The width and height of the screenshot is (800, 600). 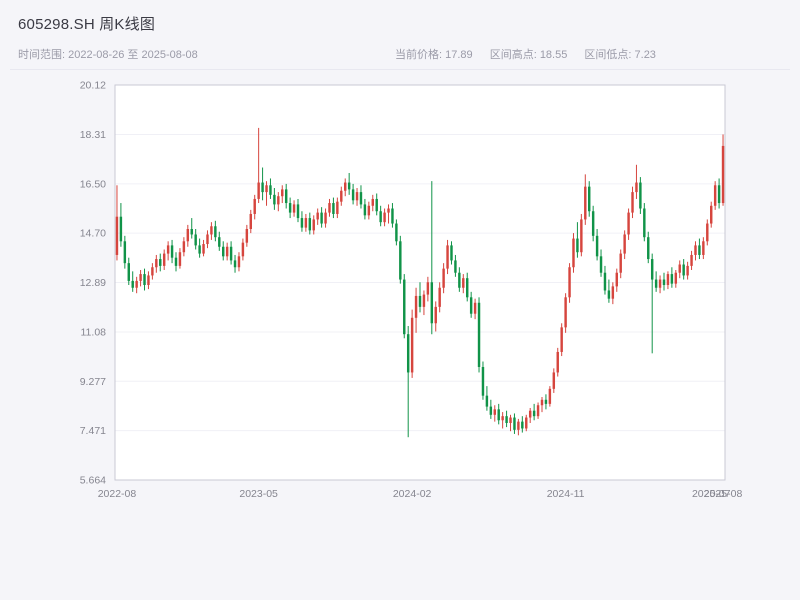 What do you see at coordinates (711, 494) in the screenshot?
I see `x-tick-label: 2025-07` at bounding box center [711, 494].